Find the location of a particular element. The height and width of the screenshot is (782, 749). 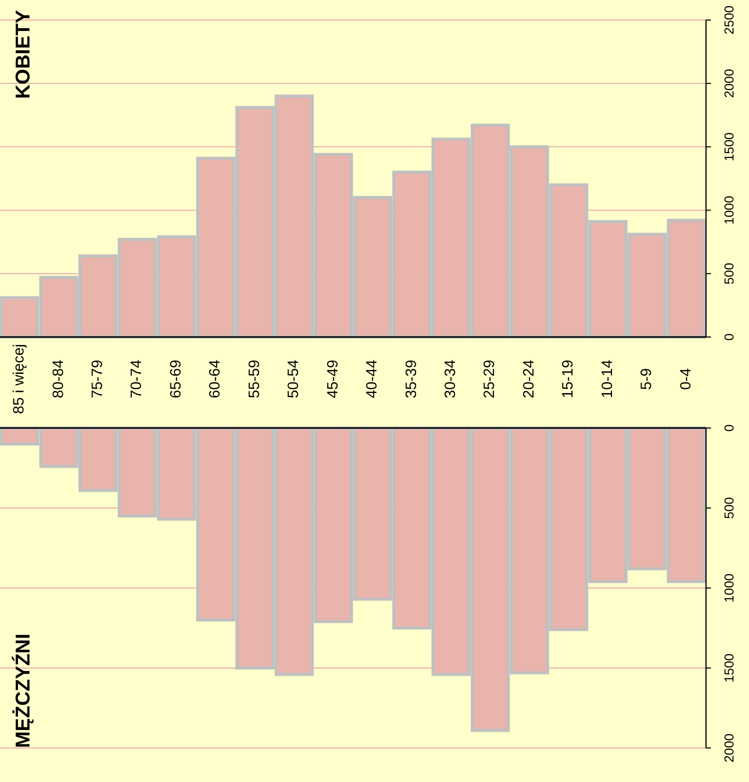

x-tick-label: 45-49 is located at coordinates (333, 379).